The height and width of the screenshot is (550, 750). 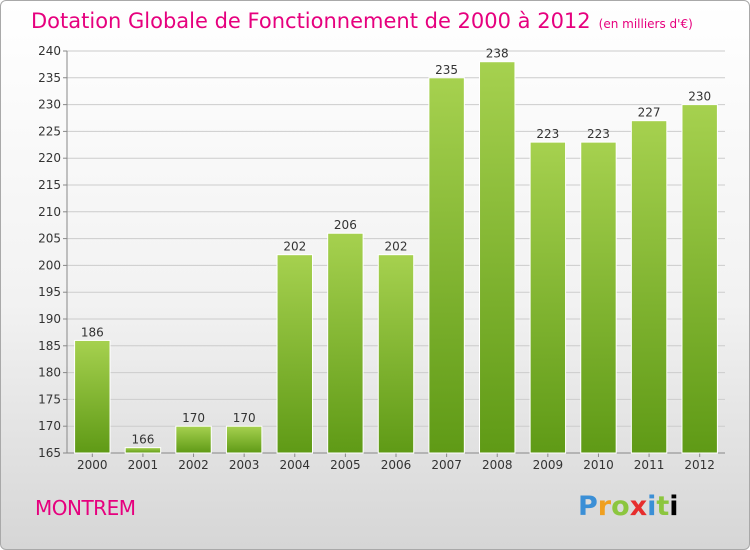 What do you see at coordinates (49, 292) in the screenshot?
I see `y-tick-label: 195` at bounding box center [49, 292].